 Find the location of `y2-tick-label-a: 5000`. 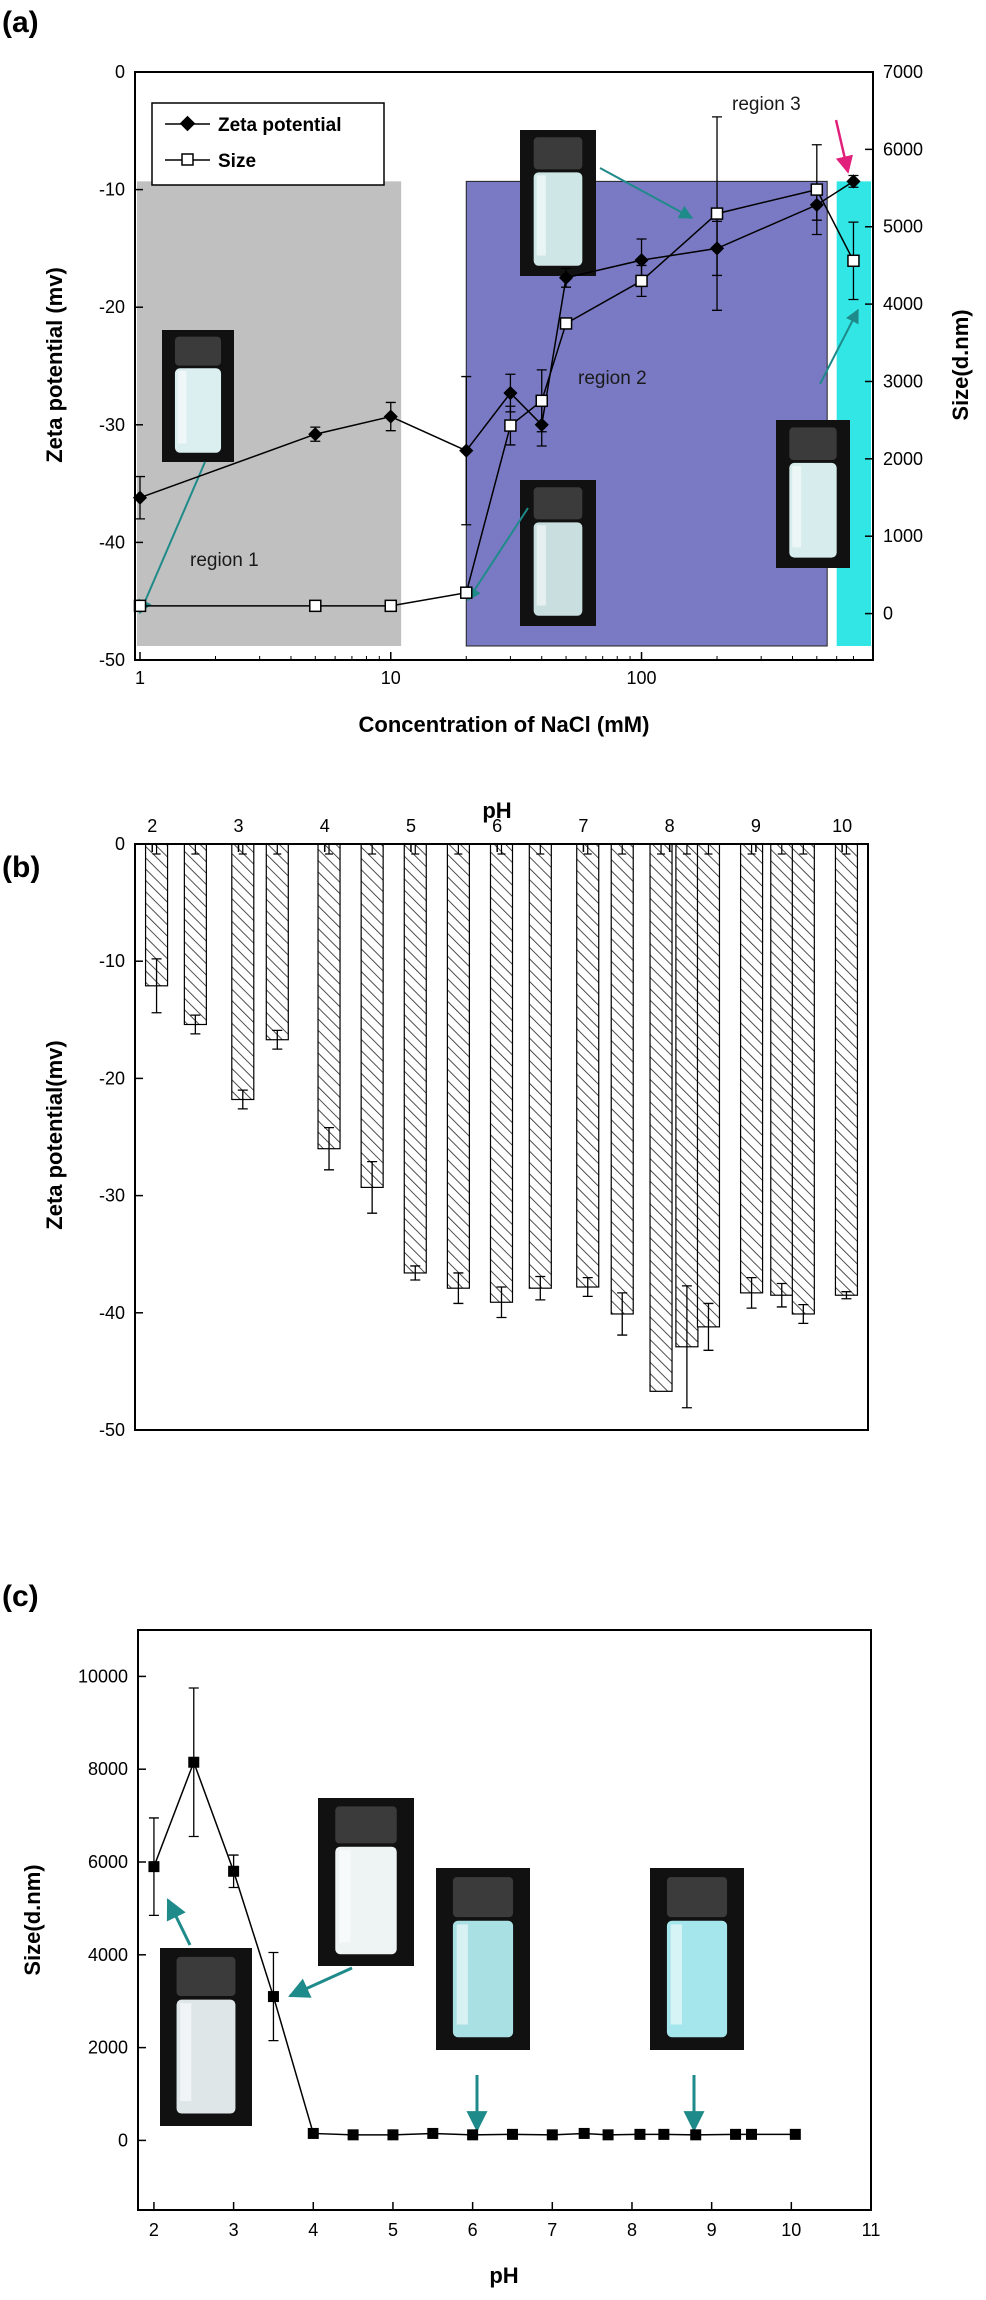

y2-tick-label-a: 5000 is located at coordinates (903, 227).